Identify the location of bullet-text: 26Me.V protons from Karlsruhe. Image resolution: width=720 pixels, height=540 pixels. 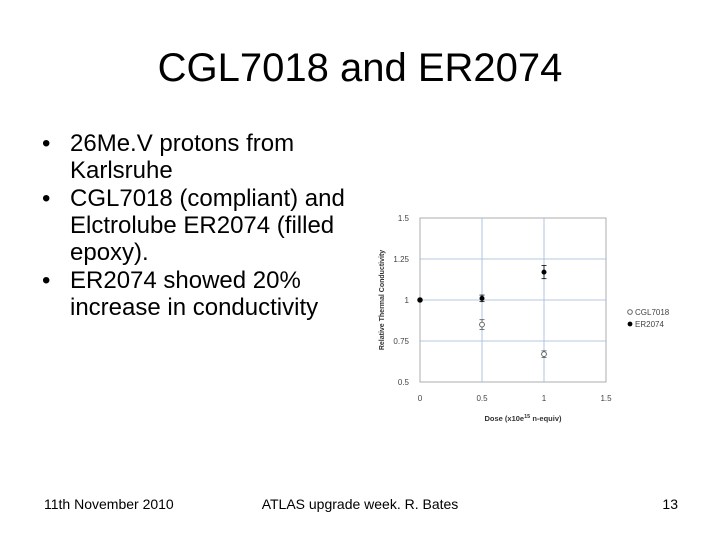
(182, 157).